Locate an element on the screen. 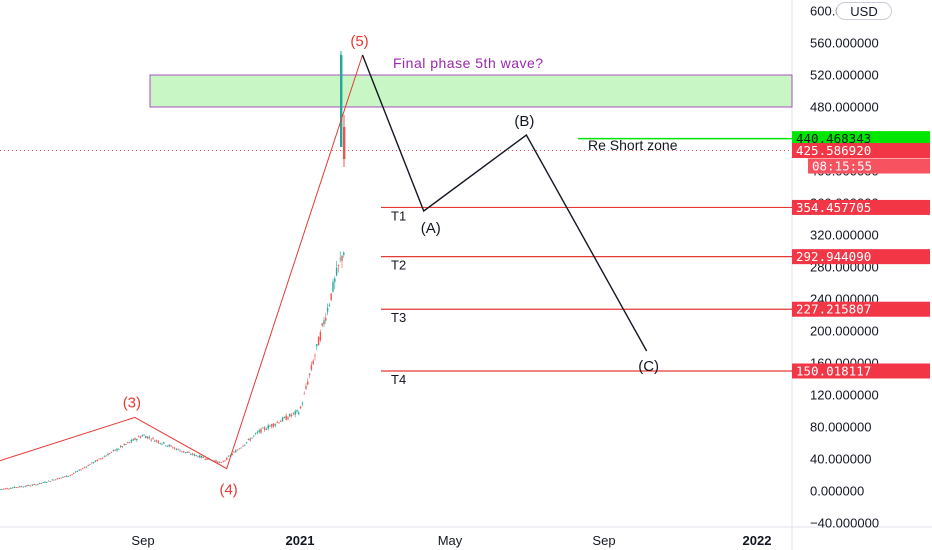 This screenshot has width=932, height=550. time-tick-label: 2022 is located at coordinates (757, 540).